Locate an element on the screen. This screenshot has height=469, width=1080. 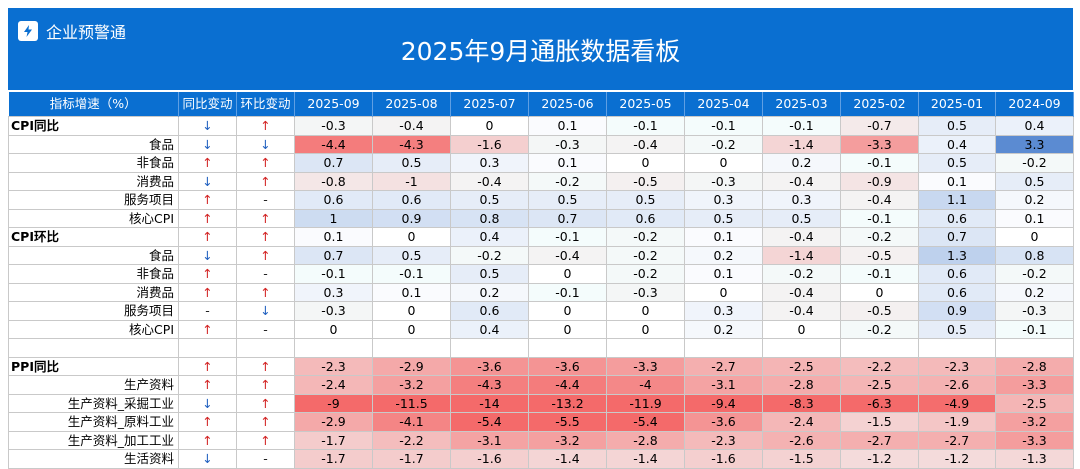
value-cell: -1.6 is located at coordinates (489, 144).